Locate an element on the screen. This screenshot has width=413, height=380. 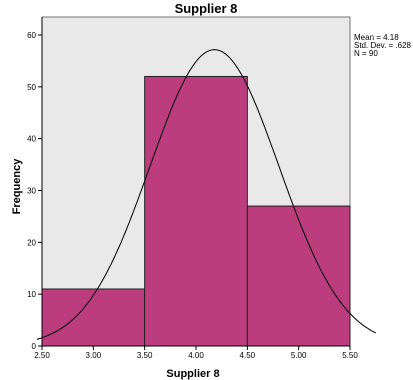
y-tick-label: 60 is located at coordinates (31, 35).